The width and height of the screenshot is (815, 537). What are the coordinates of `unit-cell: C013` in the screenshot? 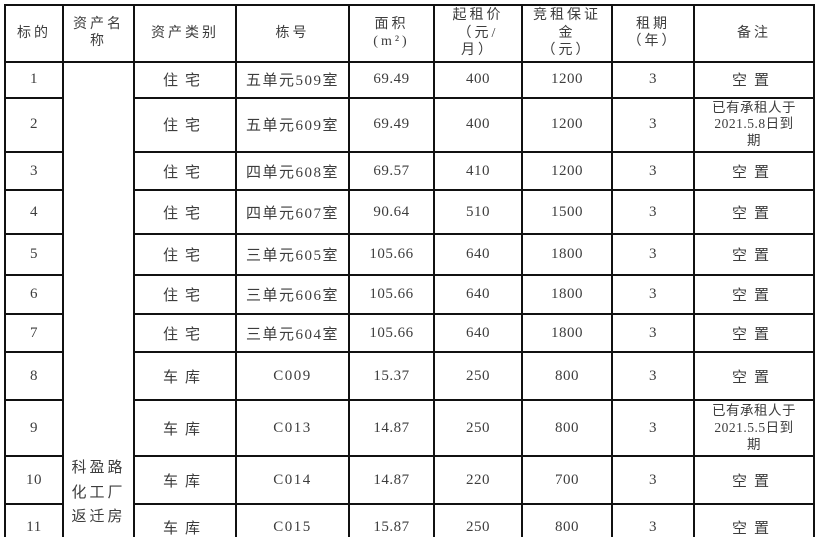 It's located at (292, 428).